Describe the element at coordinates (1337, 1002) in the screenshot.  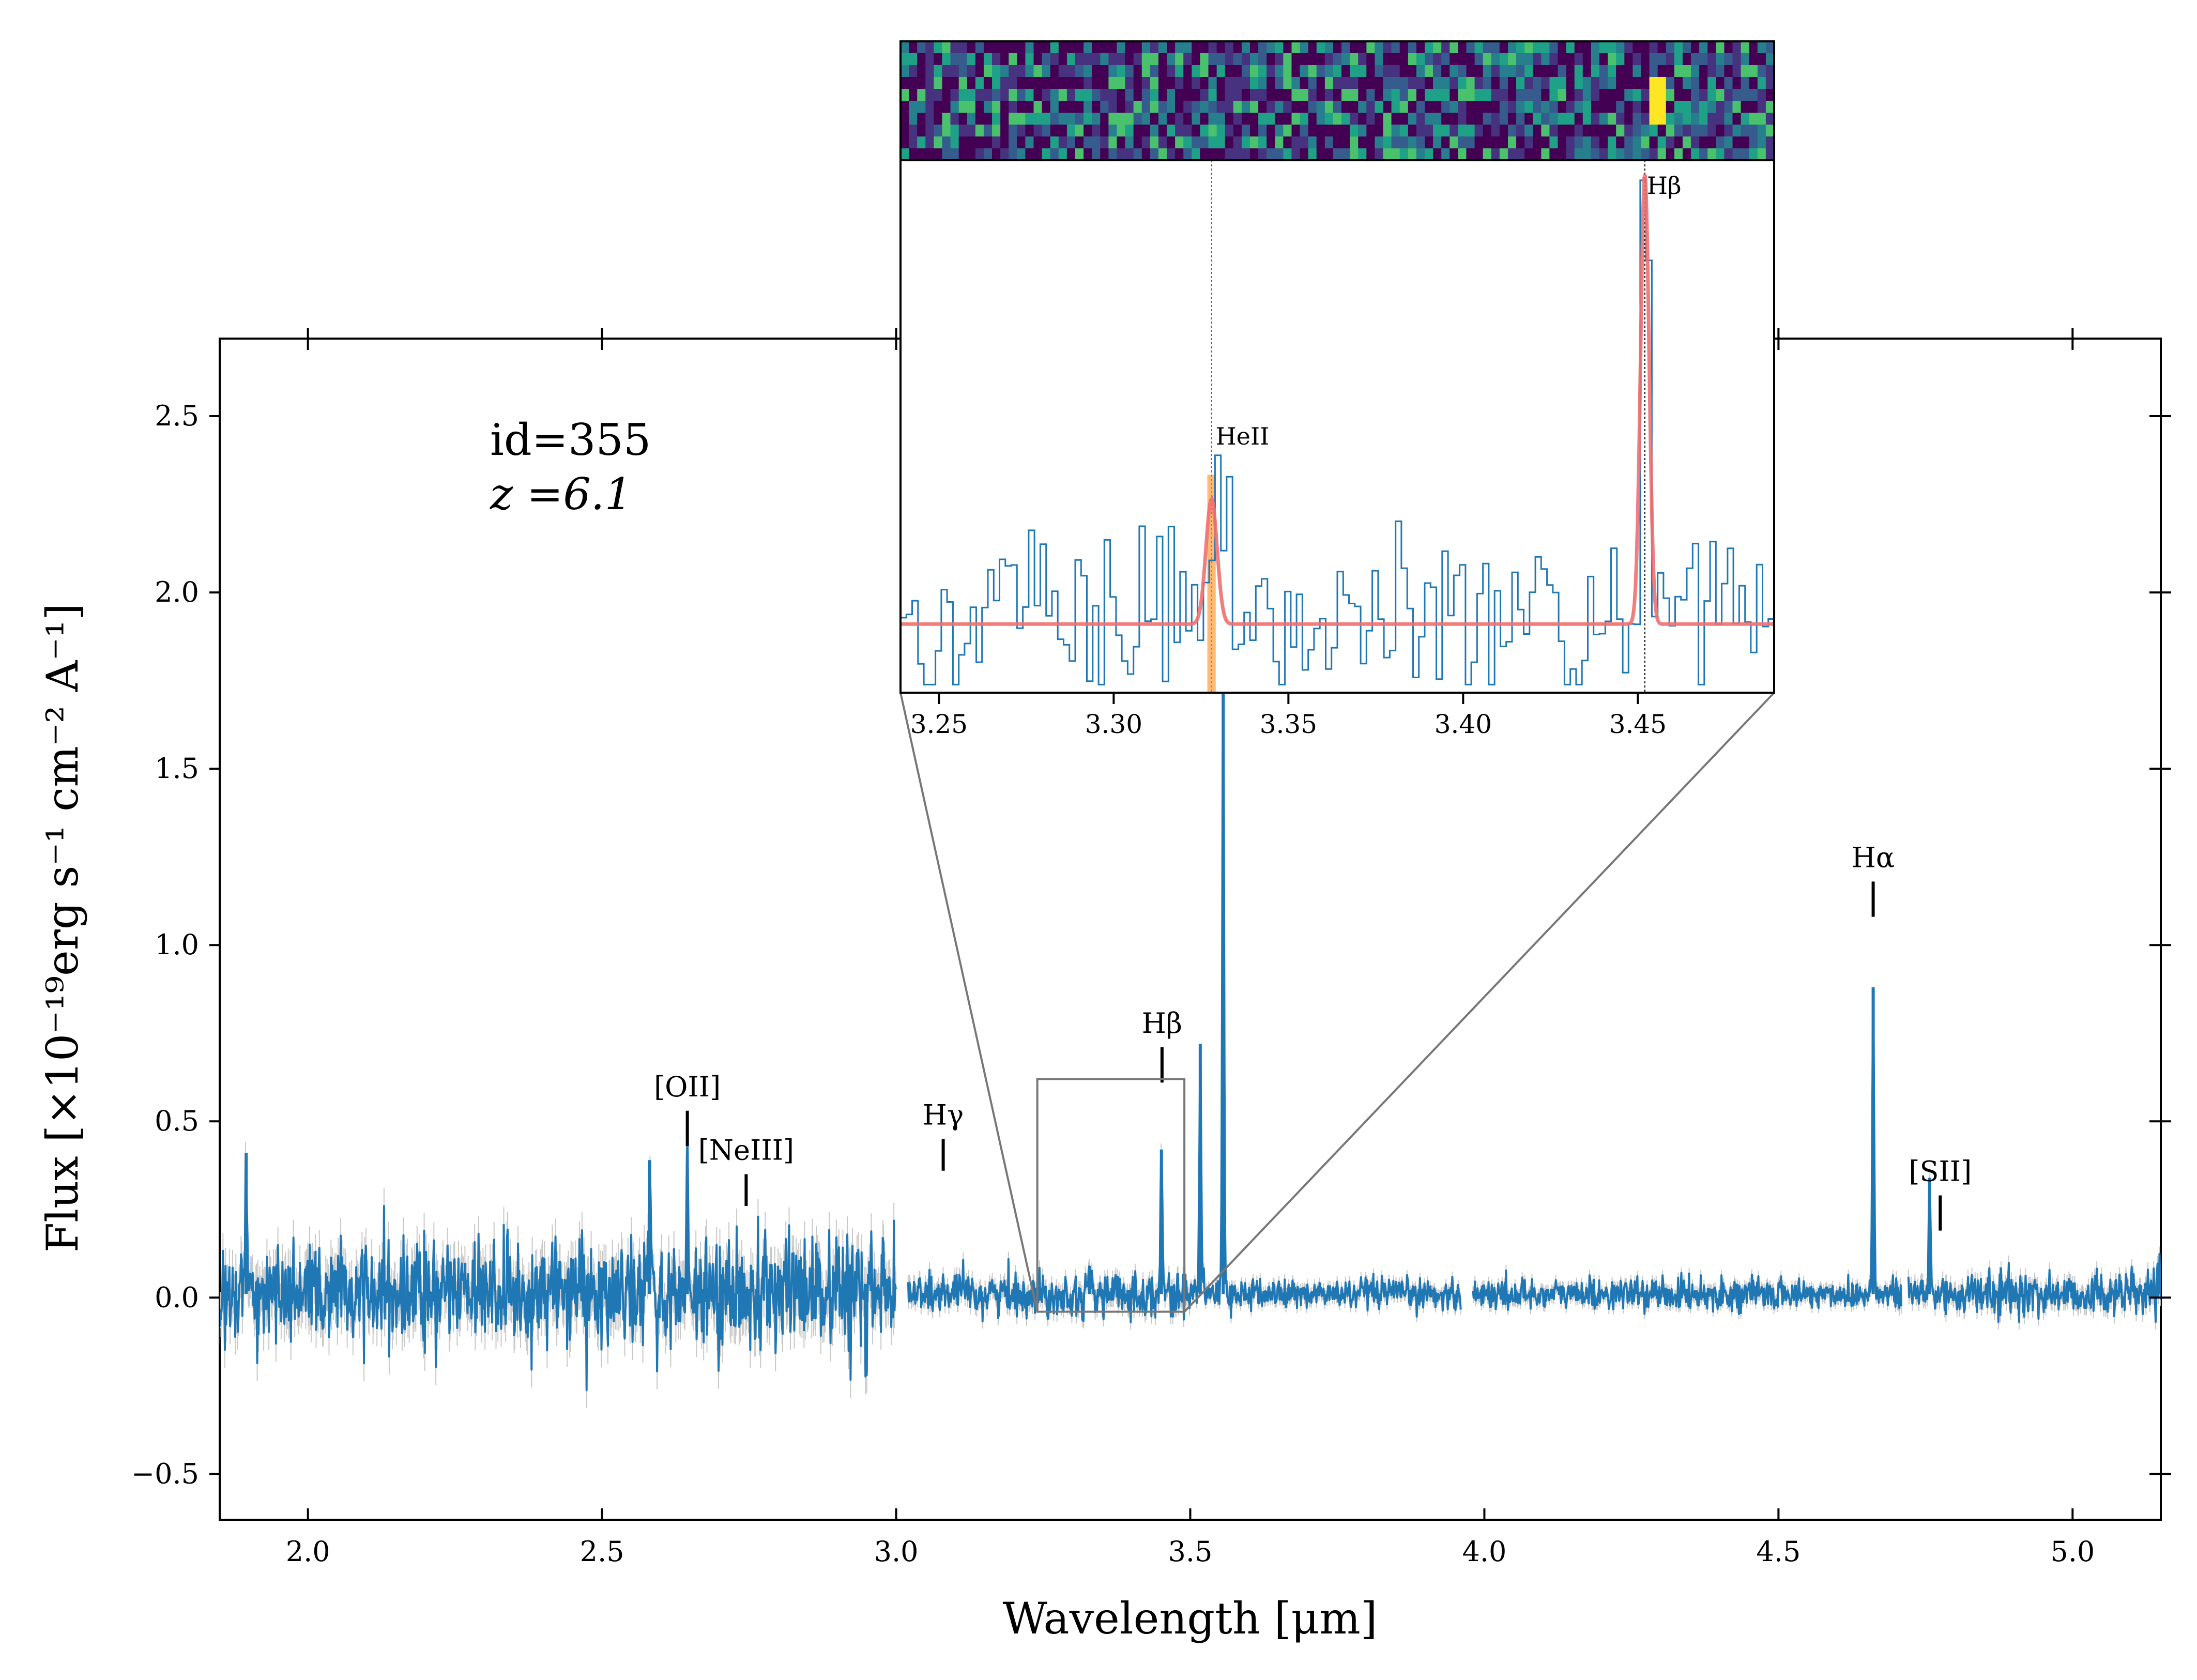
I see `zoom-connectors` at that location.